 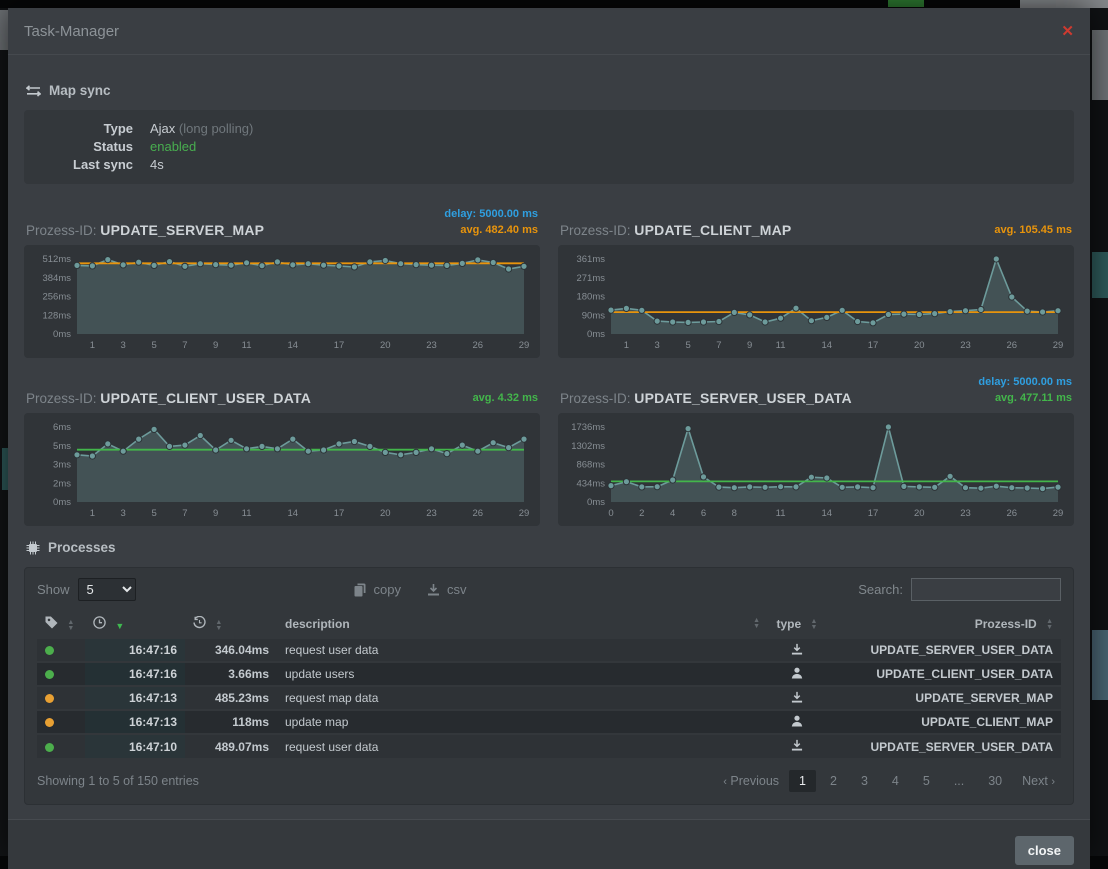 I want to click on chart-stats: avg. 4.32 ms, so click(x=505, y=398).